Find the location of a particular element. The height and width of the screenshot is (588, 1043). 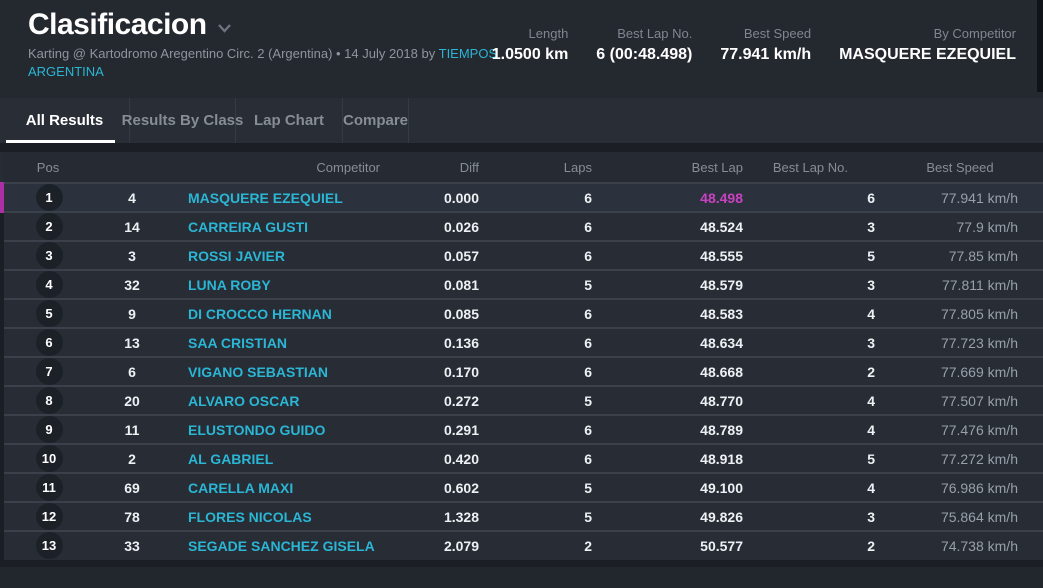

position-cell: 10 is located at coordinates (47, 458).